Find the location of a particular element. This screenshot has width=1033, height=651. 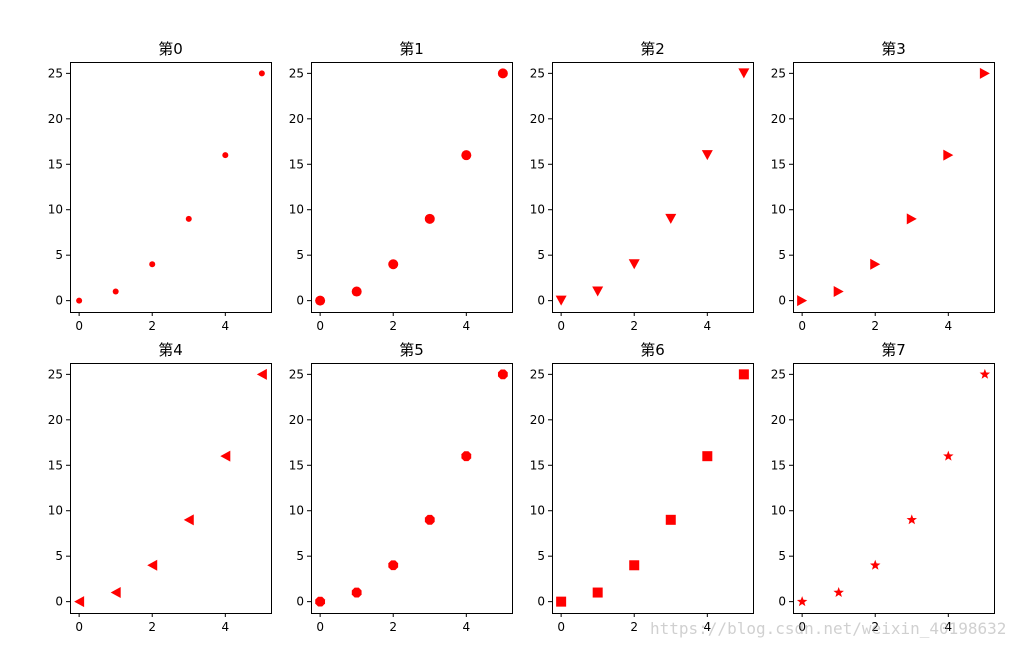

subplot-1: 第1 0 2 4 0 5 10 15 20 25 is located at coordinates (401, 186).